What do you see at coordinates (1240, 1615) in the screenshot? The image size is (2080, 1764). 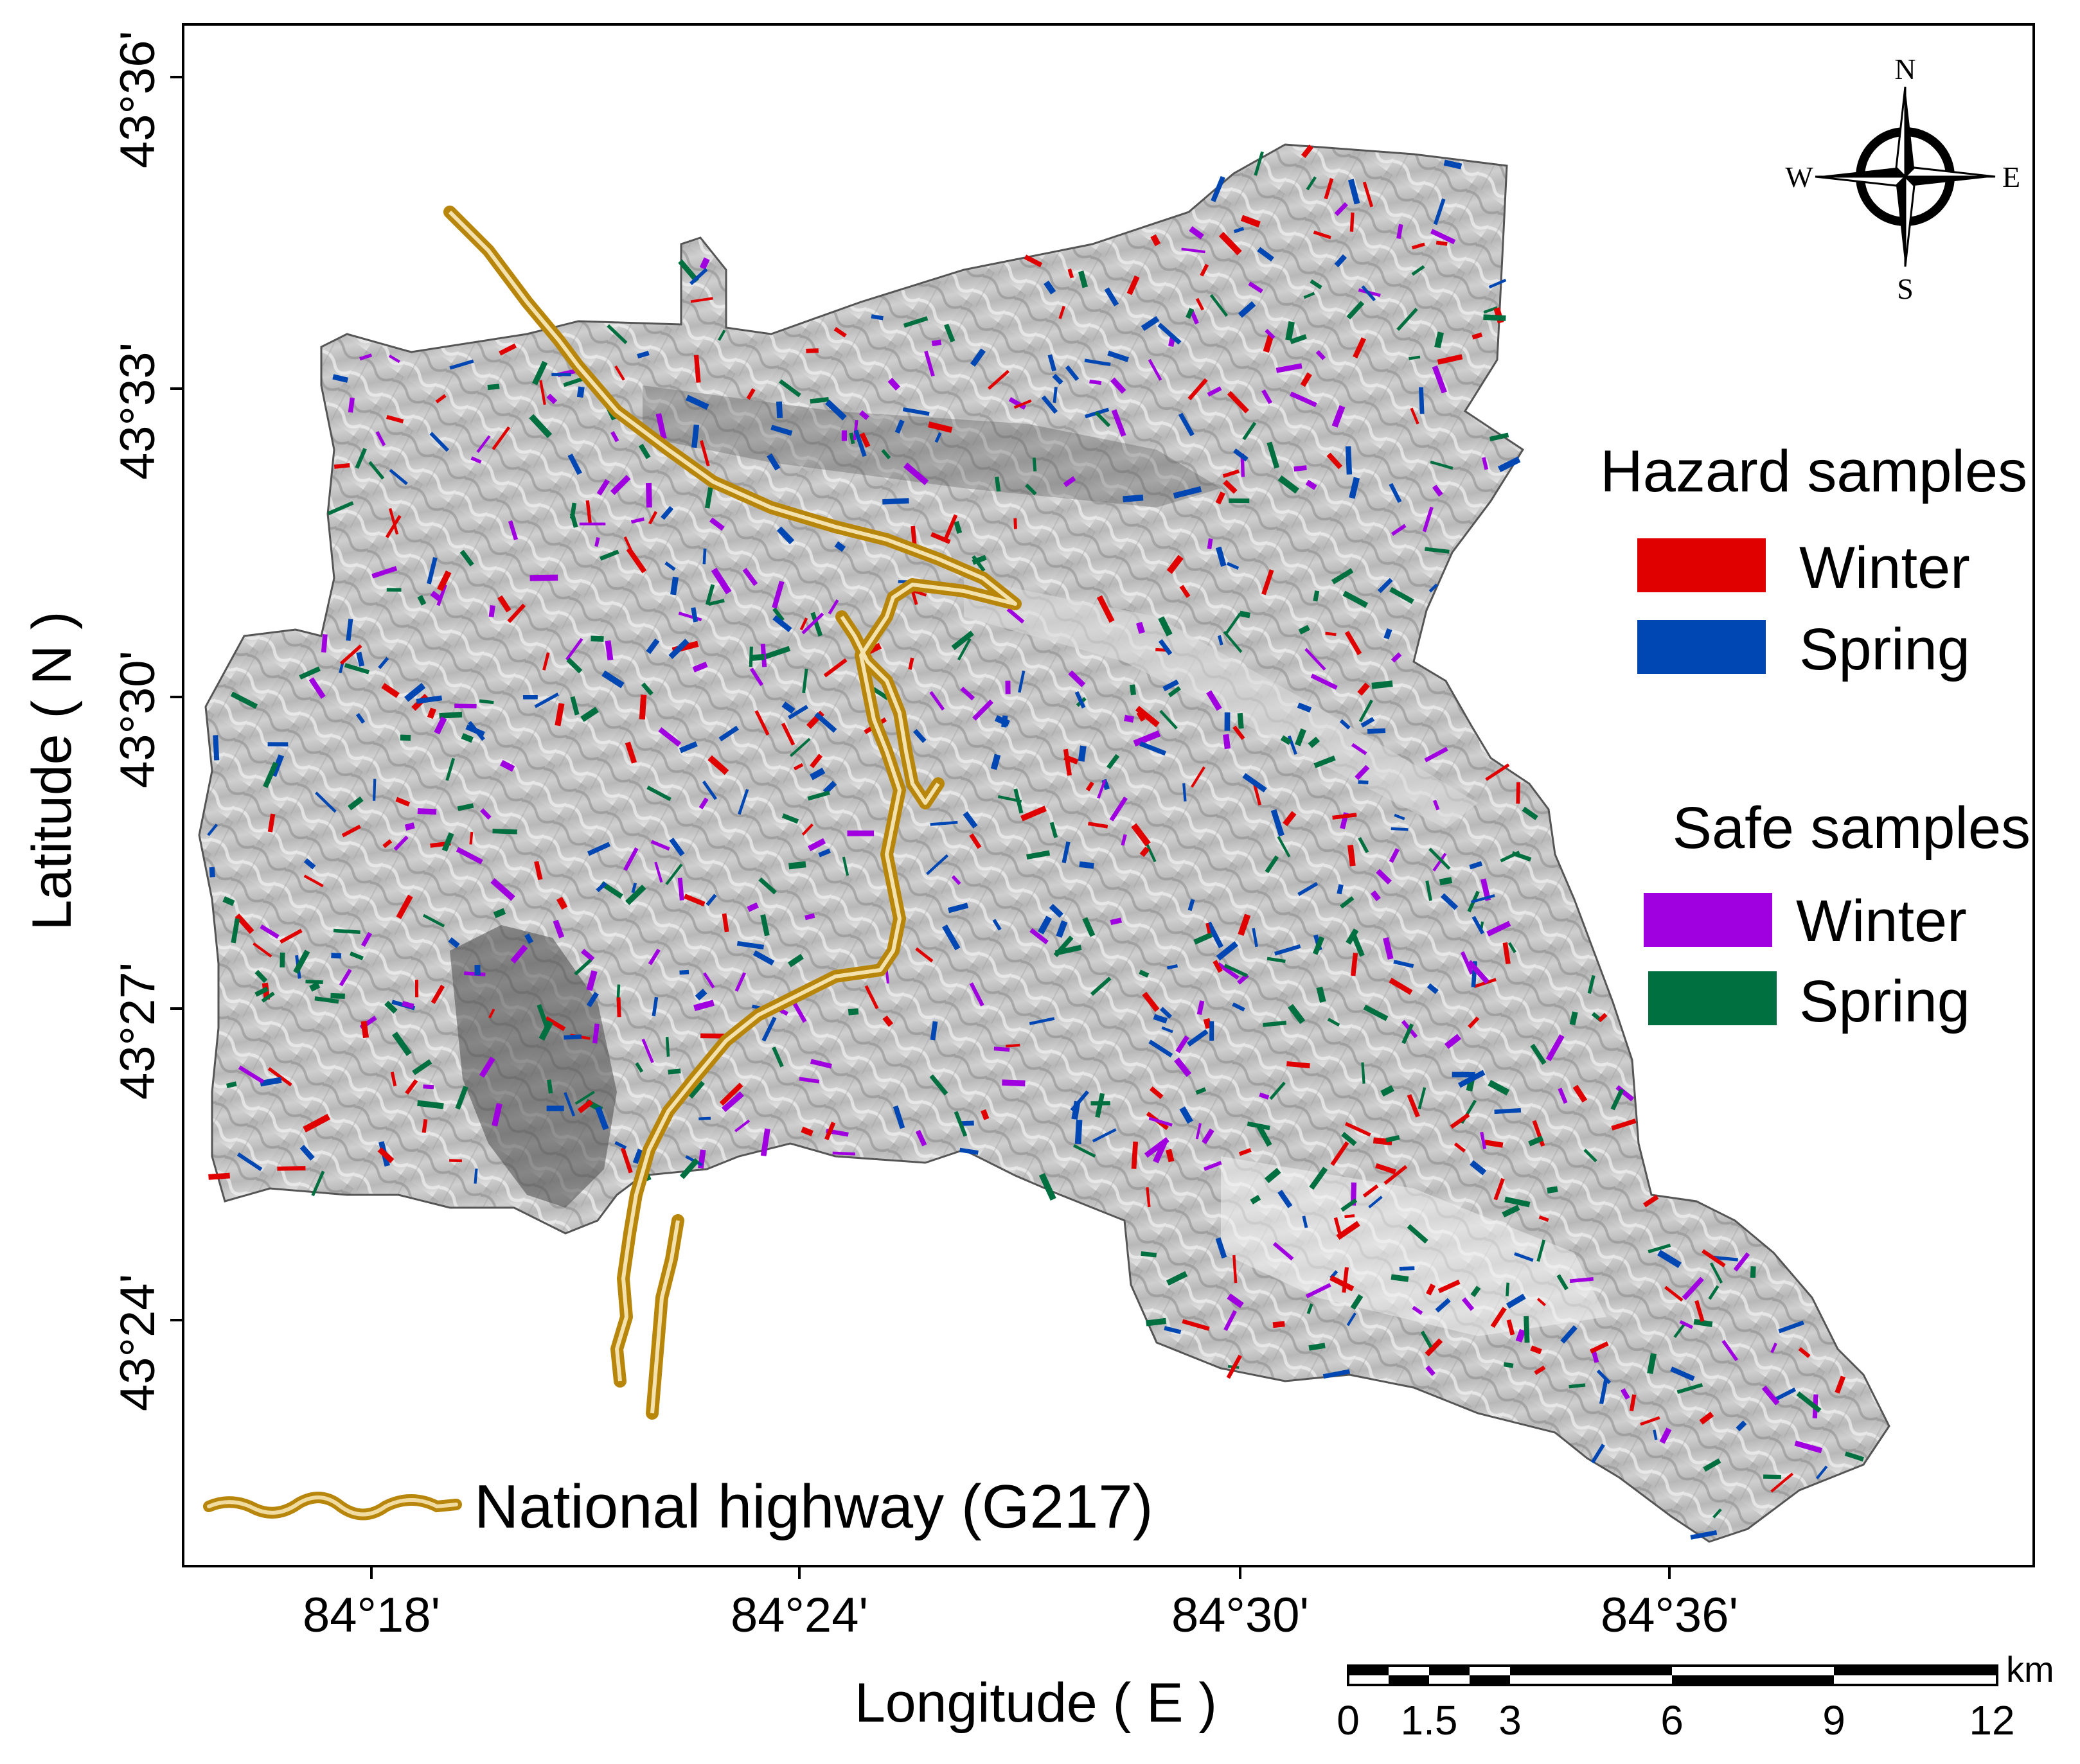 I see `x-tick-label: 84°30'` at bounding box center [1240, 1615].